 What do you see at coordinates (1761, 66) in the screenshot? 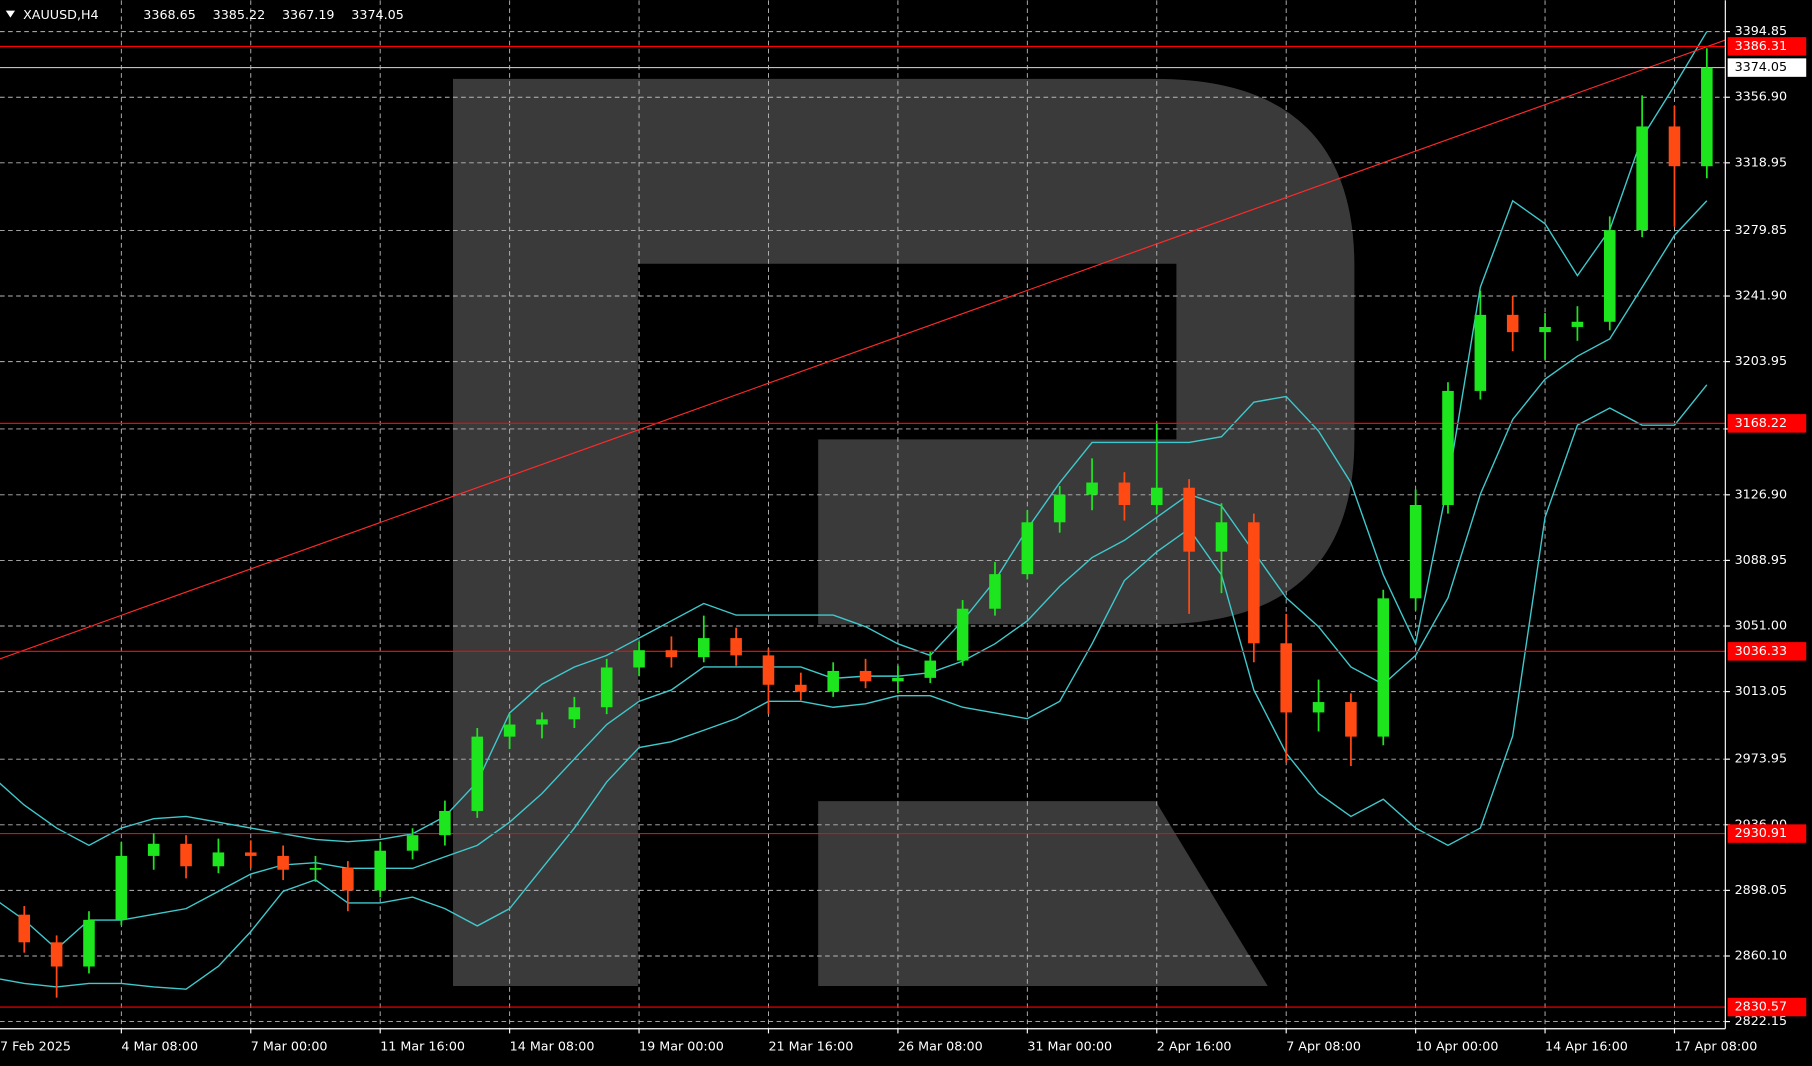
I see `current-price-label: 3374.05` at bounding box center [1761, 66].